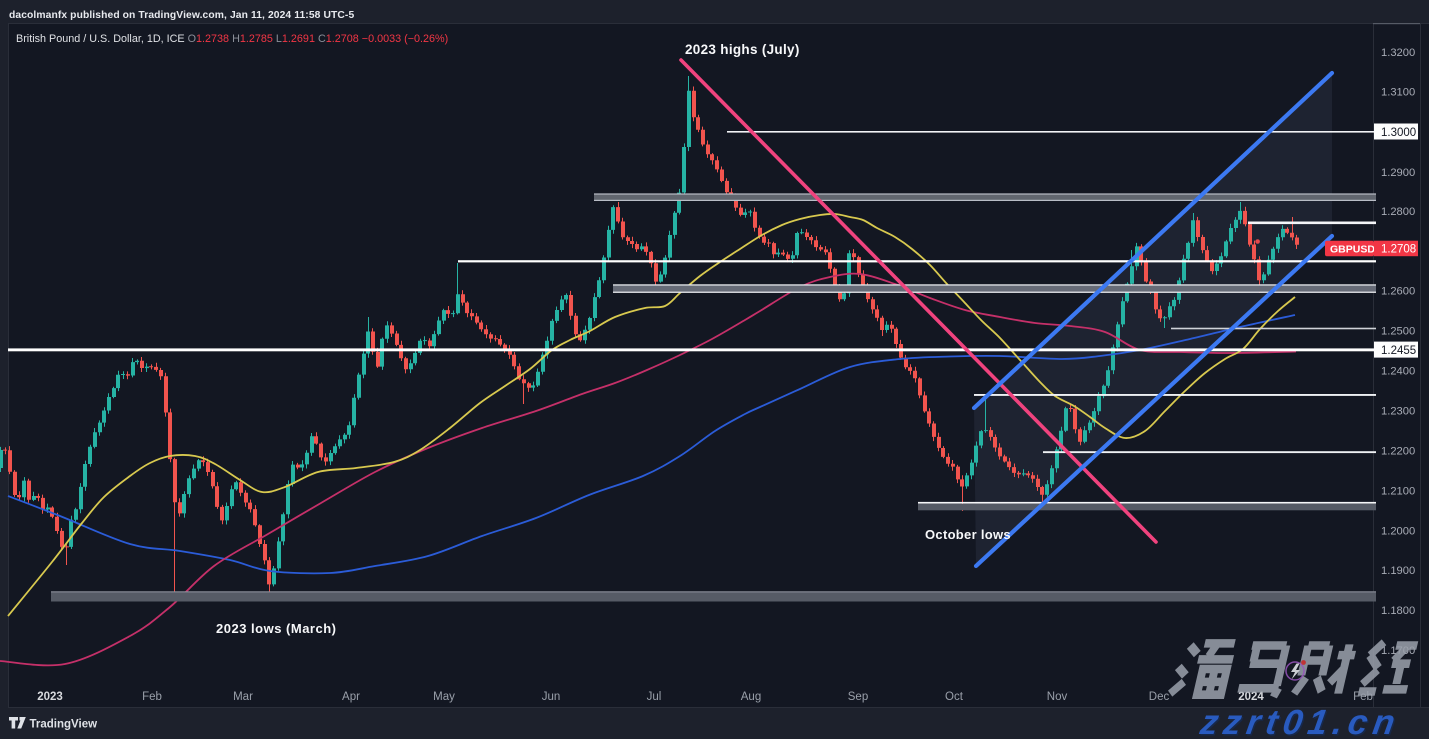  What do you see at coordinates (152, 697) in the screenshot?
I see `svg-text: Feb` at bounding box center [152, 697].